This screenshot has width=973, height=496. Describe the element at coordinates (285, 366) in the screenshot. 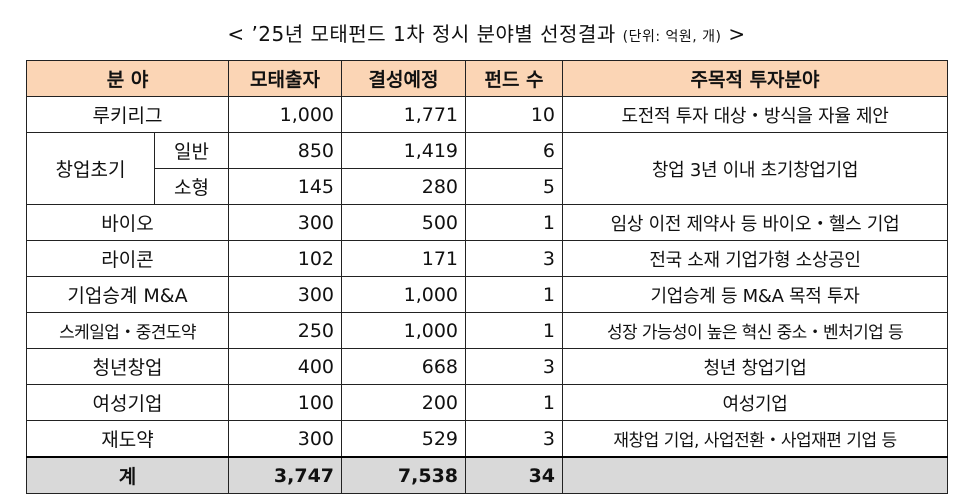

I see `mother-fund-cell: 400` at that location.